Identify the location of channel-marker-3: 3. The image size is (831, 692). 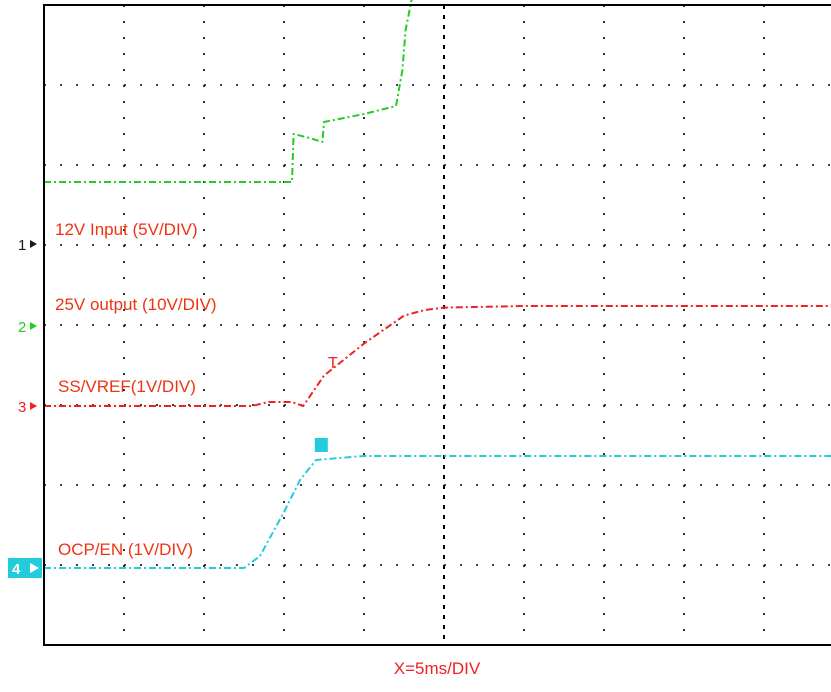
(22, 407).